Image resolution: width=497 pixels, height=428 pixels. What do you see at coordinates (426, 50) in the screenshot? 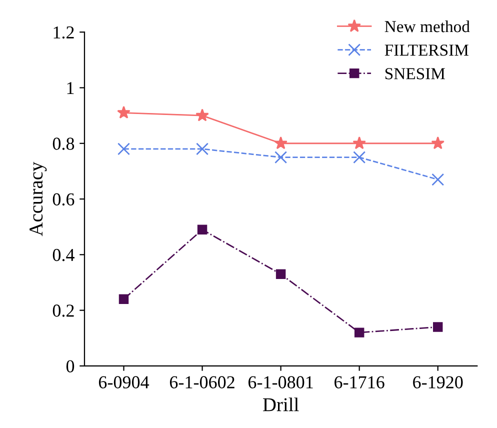
I see `legend-label: FILTERSIM` at bounding box center [426, 50].